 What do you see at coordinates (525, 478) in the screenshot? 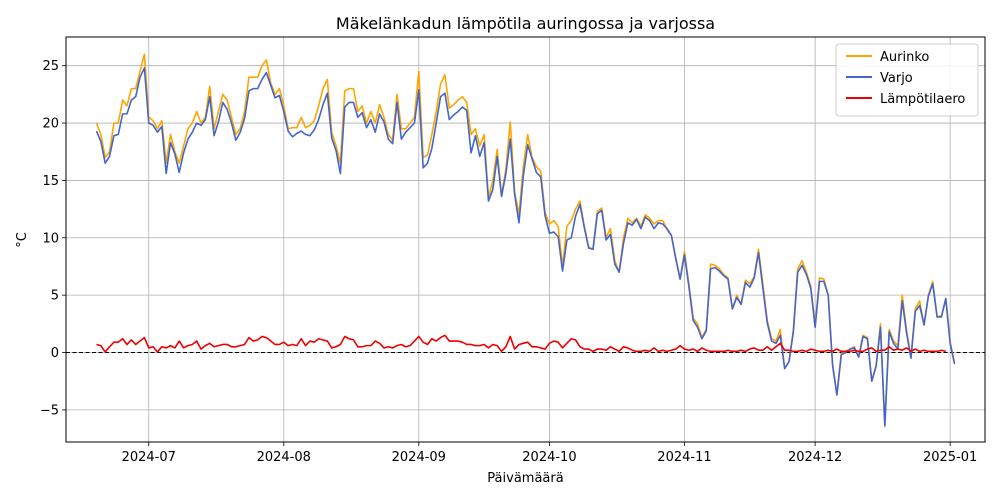
I see `x-axis-label: Päivämäärä` at bounding box center [525, 478].